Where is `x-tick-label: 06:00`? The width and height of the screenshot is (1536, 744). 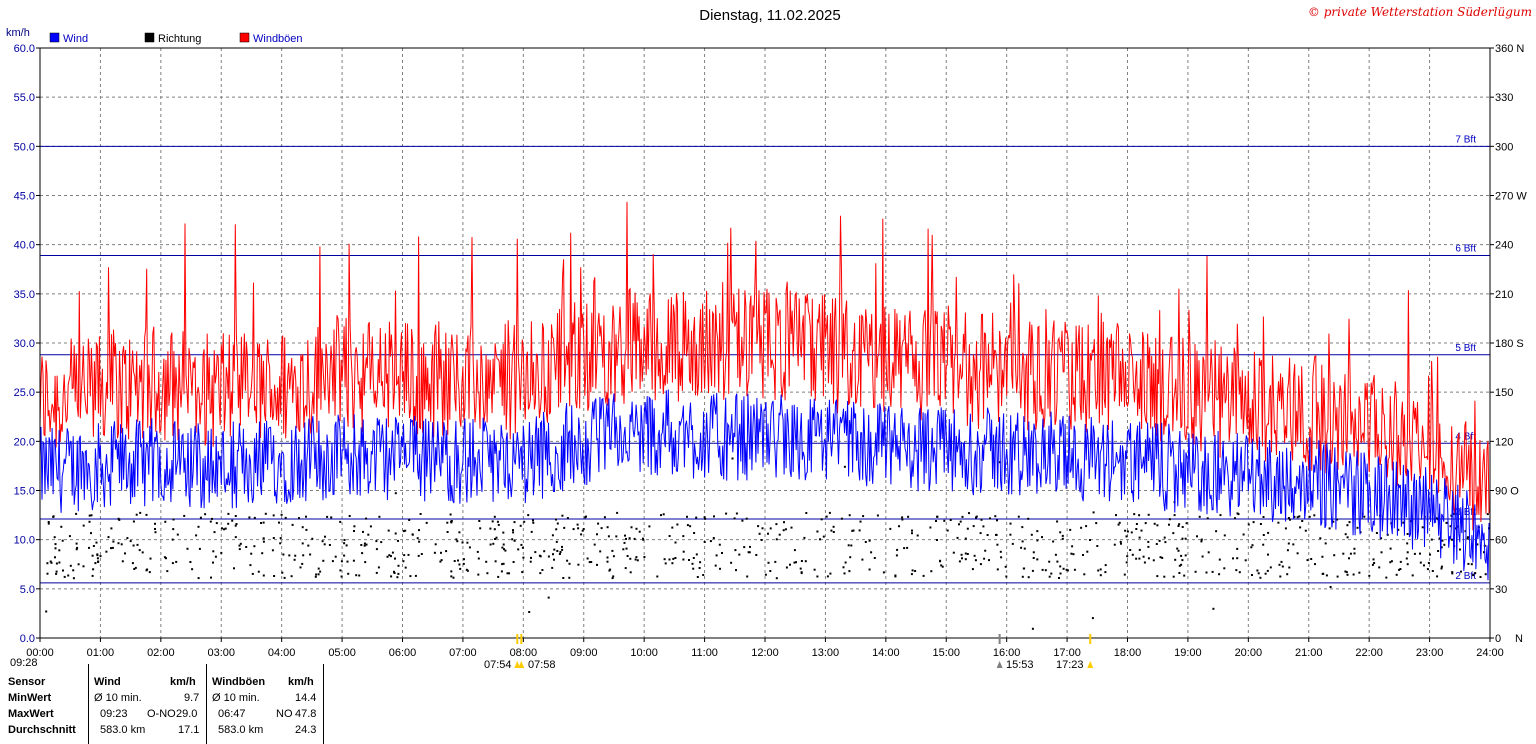
x-tick-label: 06:00 is located at coordinates (403, 653).